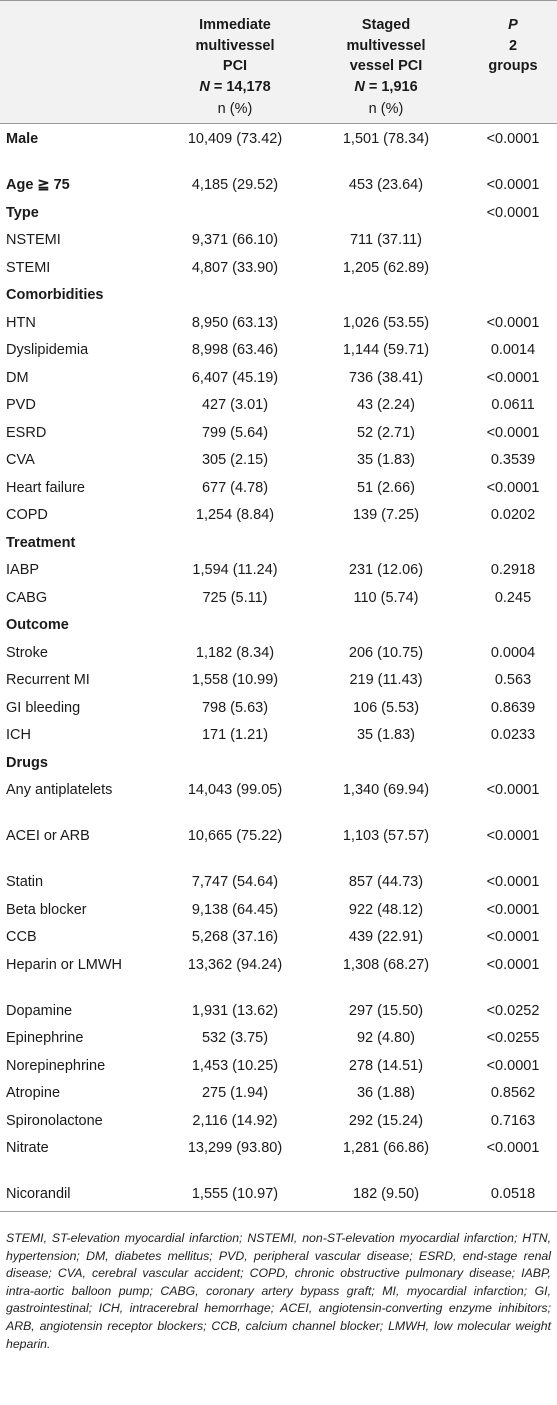 The image size is (557, 1405). What do you see at coordinates (48, 680) in the screenshot?
I see `row-label: Recurrent MI` at bounding box center [48, 680].